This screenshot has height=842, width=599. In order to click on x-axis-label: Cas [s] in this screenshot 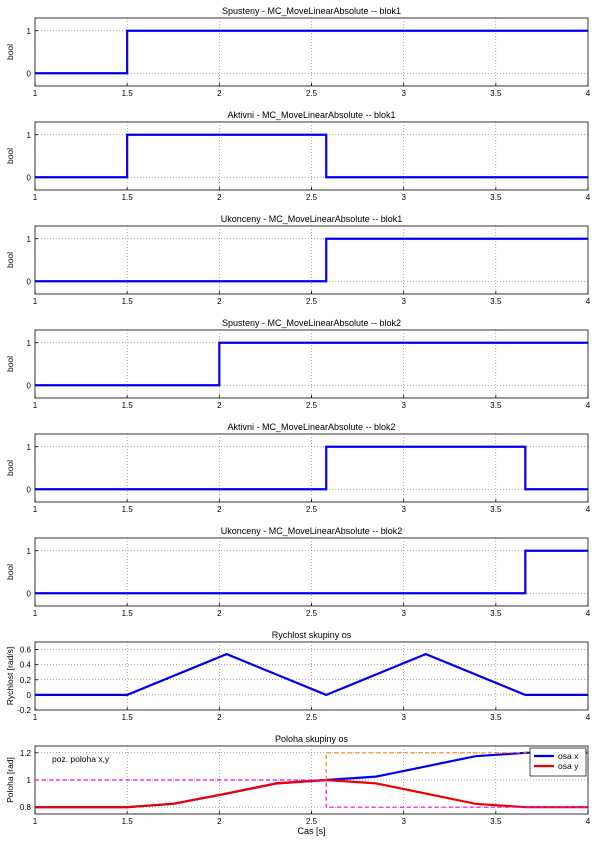, I will do `click(311, 831)`.